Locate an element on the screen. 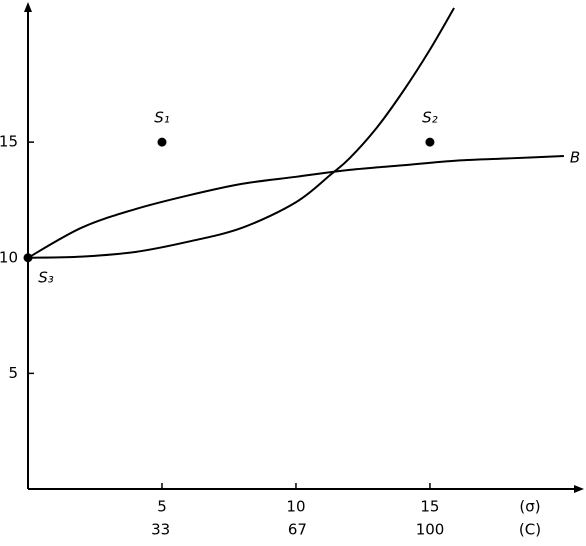  x2-tick-label: 33 is located at coordinates (160, 530).